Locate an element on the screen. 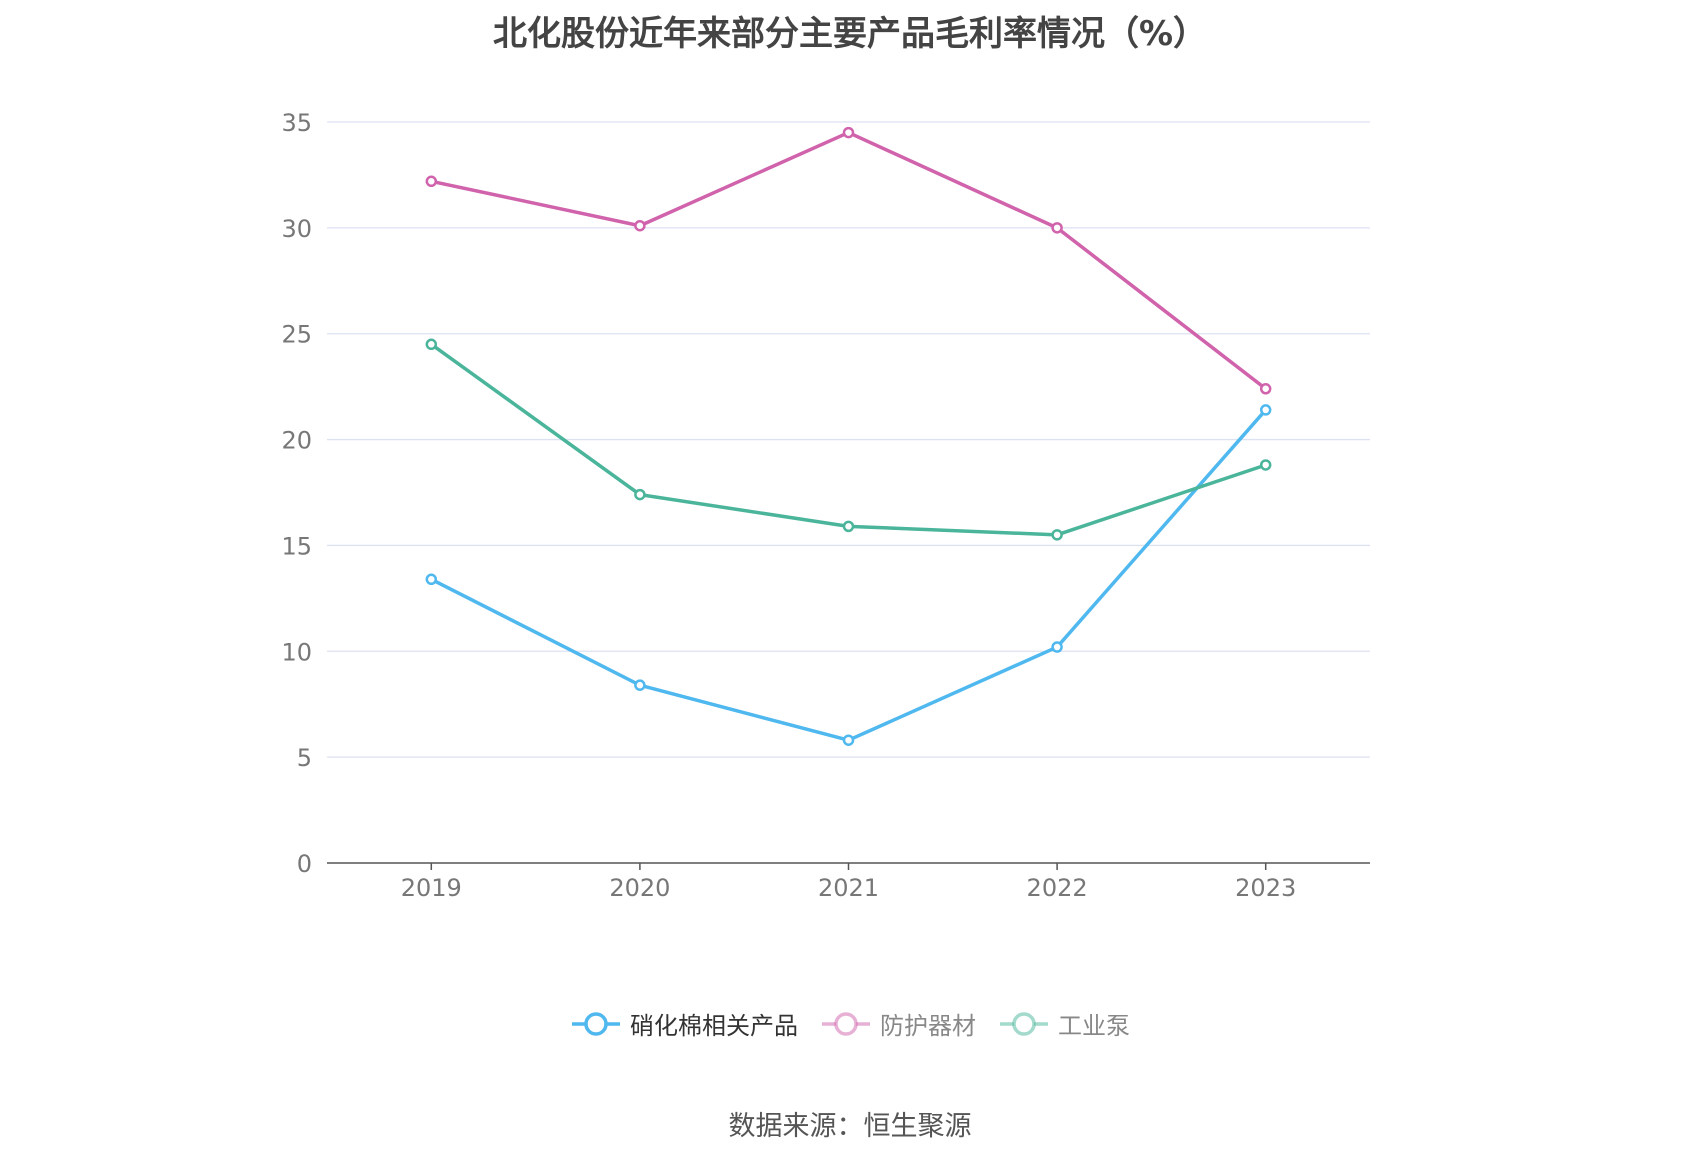 Image resolution: width=1700 pixels, height=1150 pixels. x-tick-label: 2022 is located at coordinates (1057, 888).